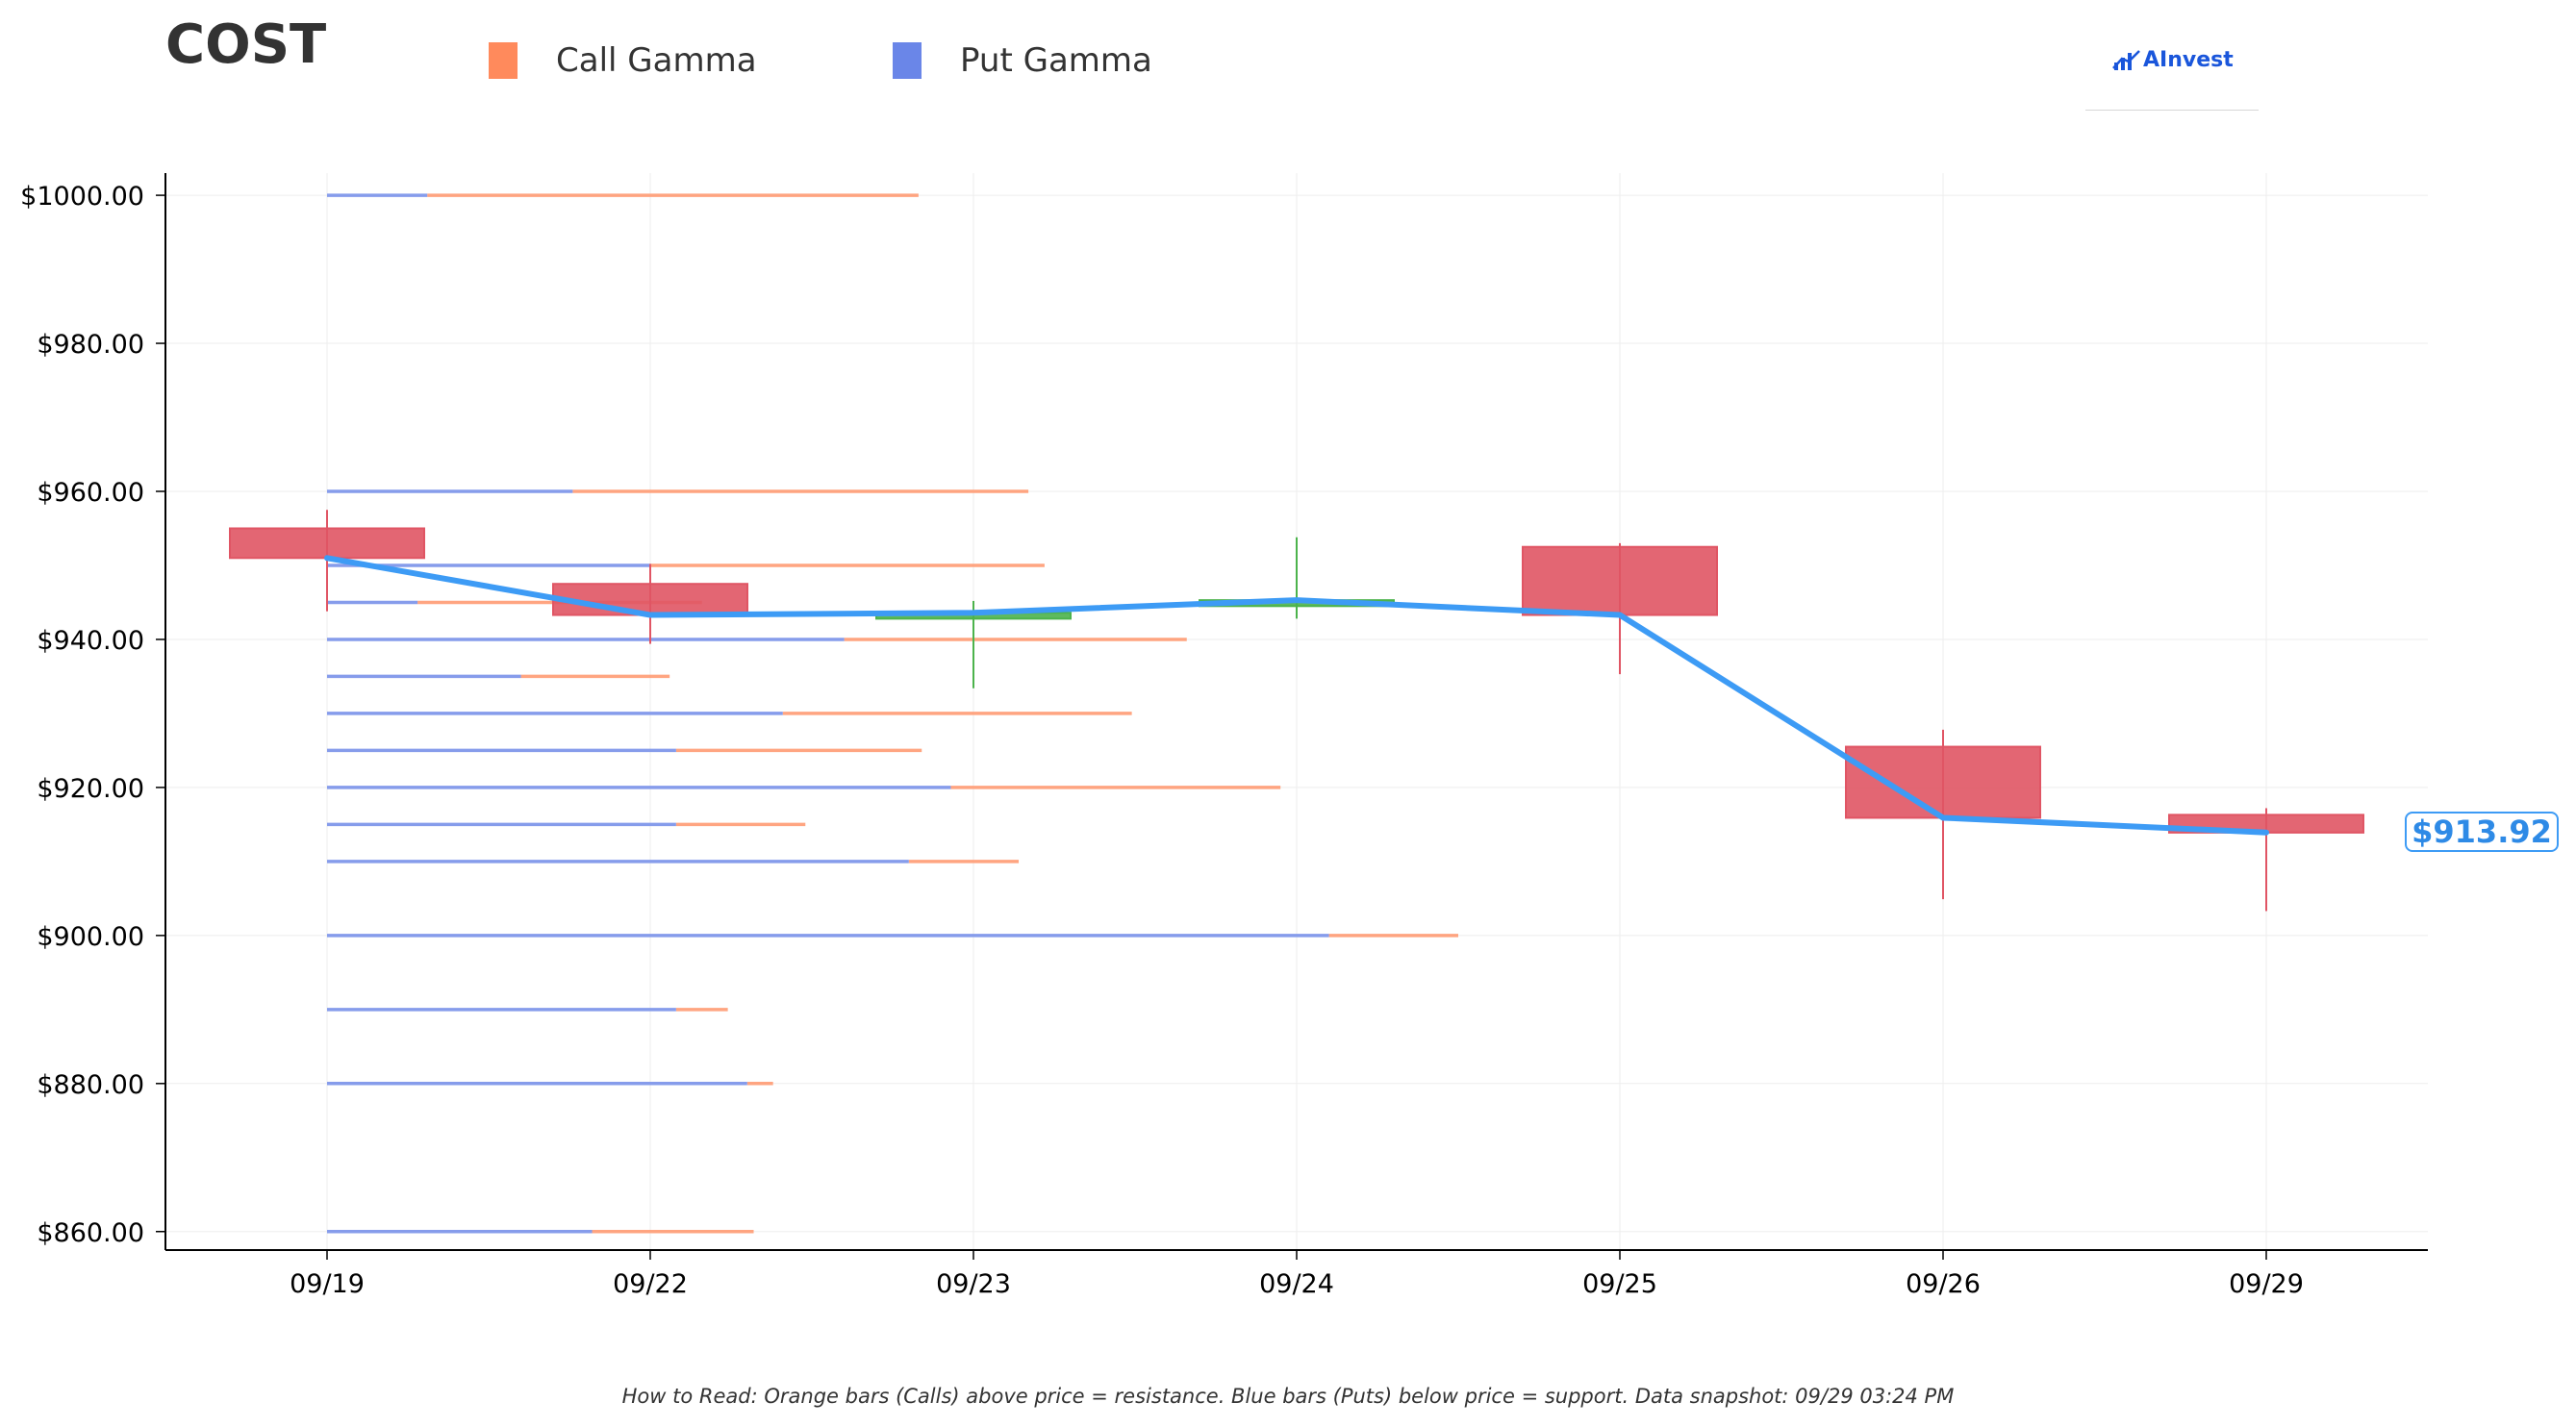 The image size is (2576, 1427). What do you see at coordinates (651, 1284) in the screenshot?
I see `x-tick-label: 09/22` at bounding box center [651, 1284].